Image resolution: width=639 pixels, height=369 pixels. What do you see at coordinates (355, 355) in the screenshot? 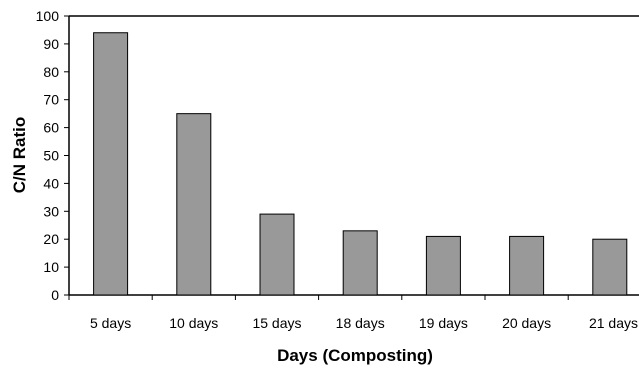
I see `x-axis-title: Days (Composting)` at bounding box center [355, 355].